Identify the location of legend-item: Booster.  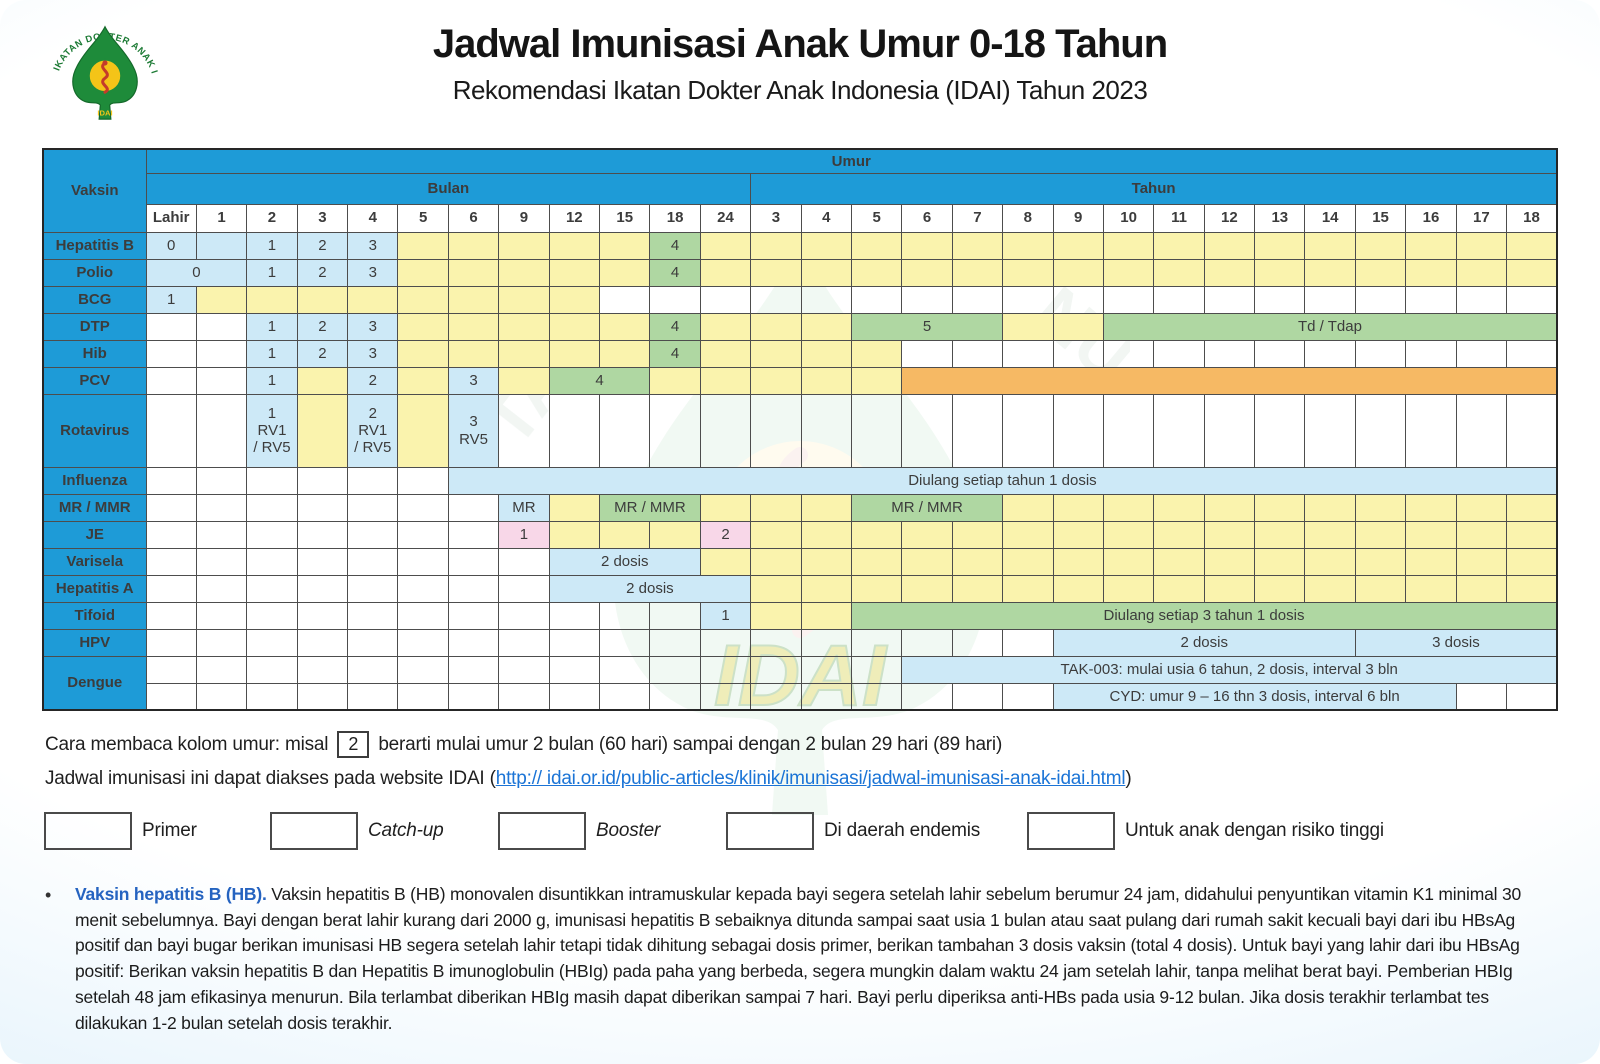
(579, 831).